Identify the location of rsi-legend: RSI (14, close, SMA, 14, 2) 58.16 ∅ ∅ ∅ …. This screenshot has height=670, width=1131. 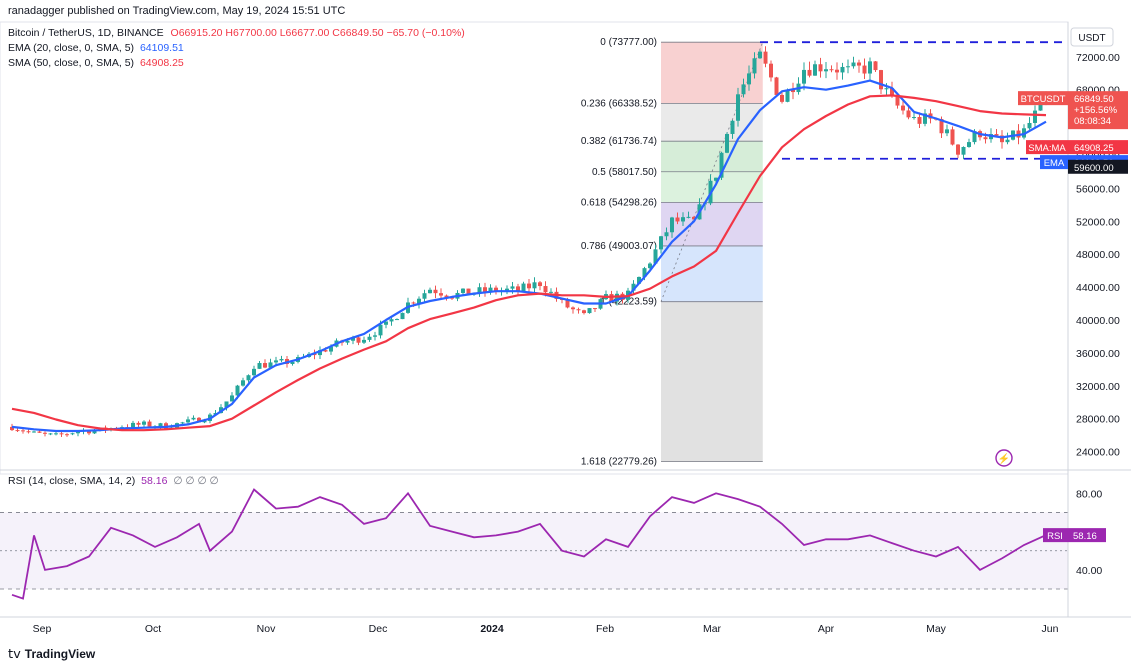
(113, 481).